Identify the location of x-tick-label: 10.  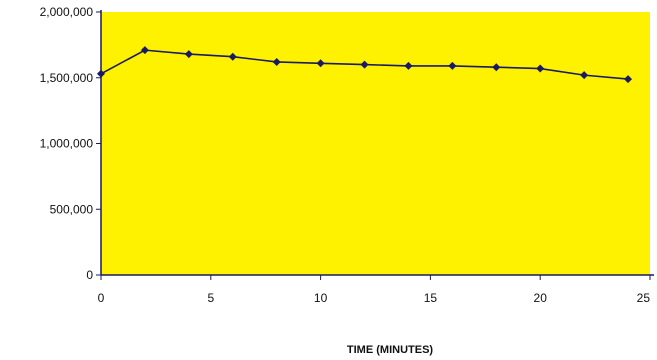
(321, 298).